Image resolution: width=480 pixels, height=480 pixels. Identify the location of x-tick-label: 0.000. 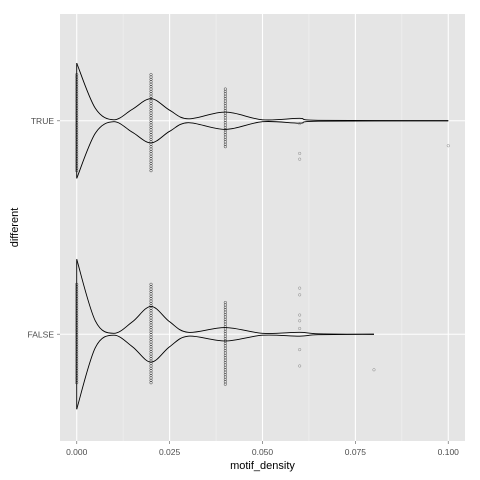
(77, 452).